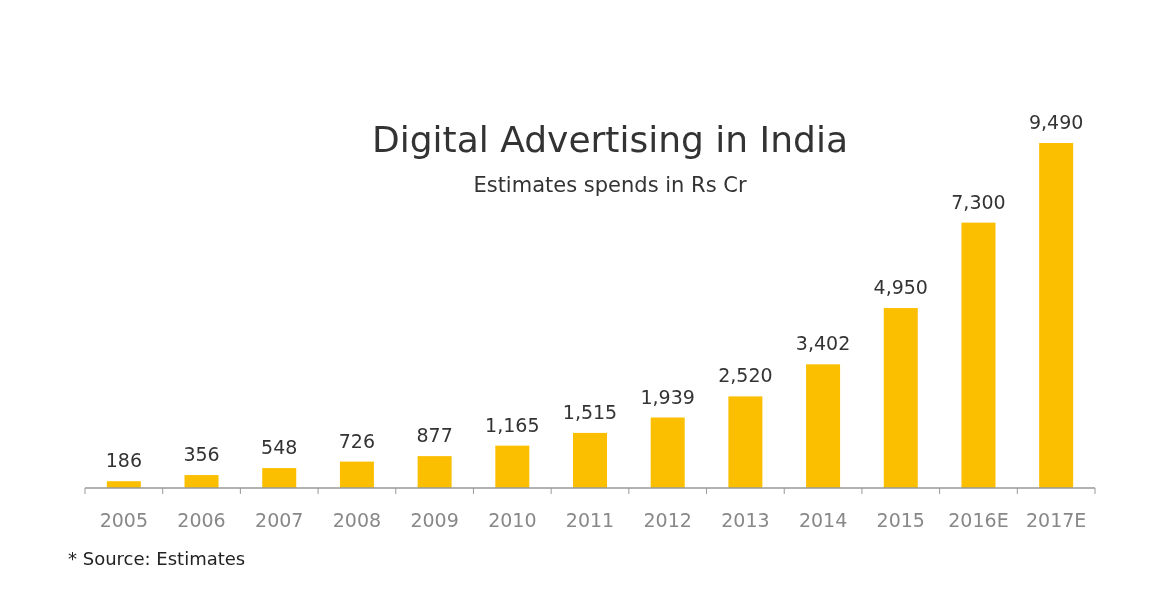 This screenshot has width=1171, height=616. What do you see at coordinates (823, 520) in the screenshot?
I see `x-tick-label: 2014` at bounding box center [823, 520].